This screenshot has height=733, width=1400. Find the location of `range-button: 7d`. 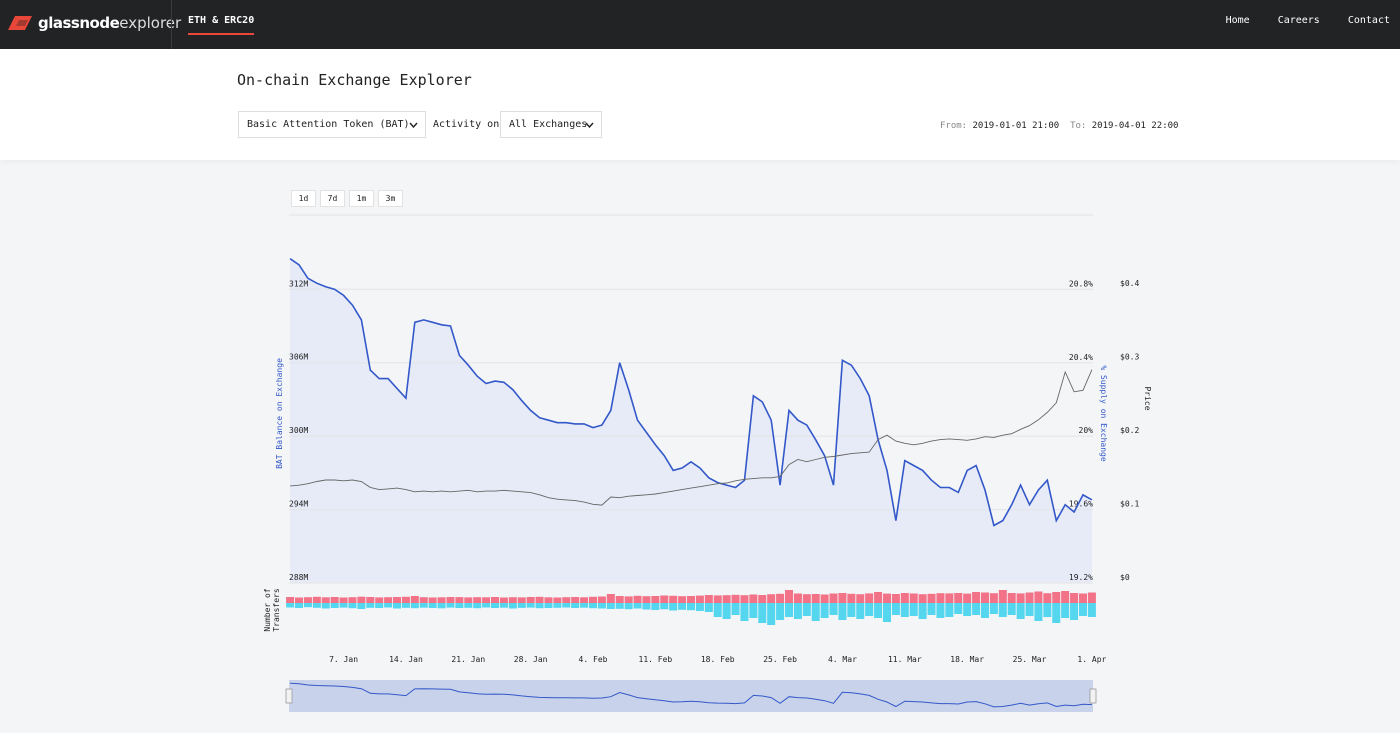

range-button: 7d is located at coordinates (332, 198).